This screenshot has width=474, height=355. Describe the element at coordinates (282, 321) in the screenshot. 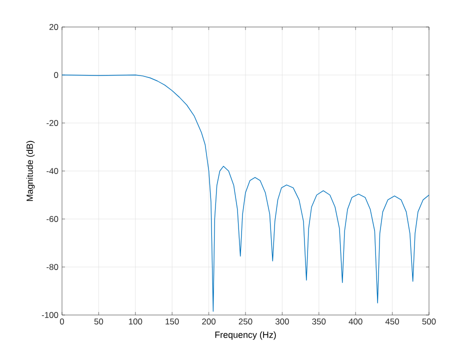

I see `x-tick-label: 300` at that location.